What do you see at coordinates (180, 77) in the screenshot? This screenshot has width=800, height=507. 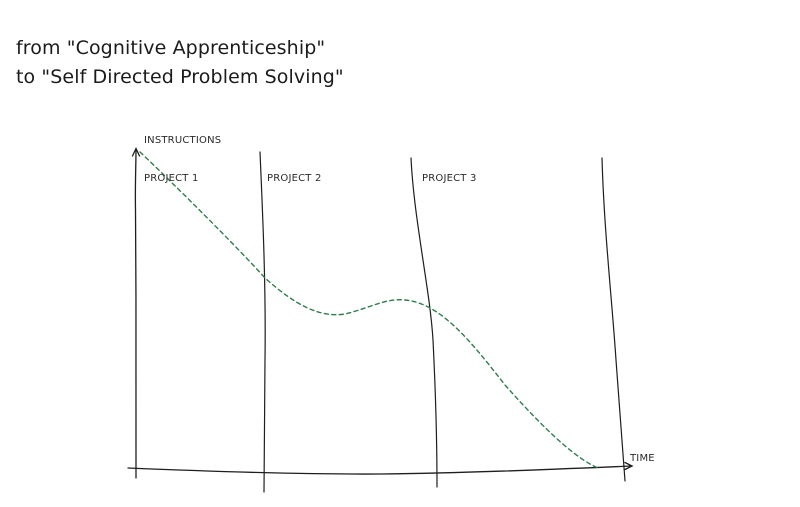 I see `title-line-2: to "Self Directed Problem Solving"` at bounding box center [180, 77].